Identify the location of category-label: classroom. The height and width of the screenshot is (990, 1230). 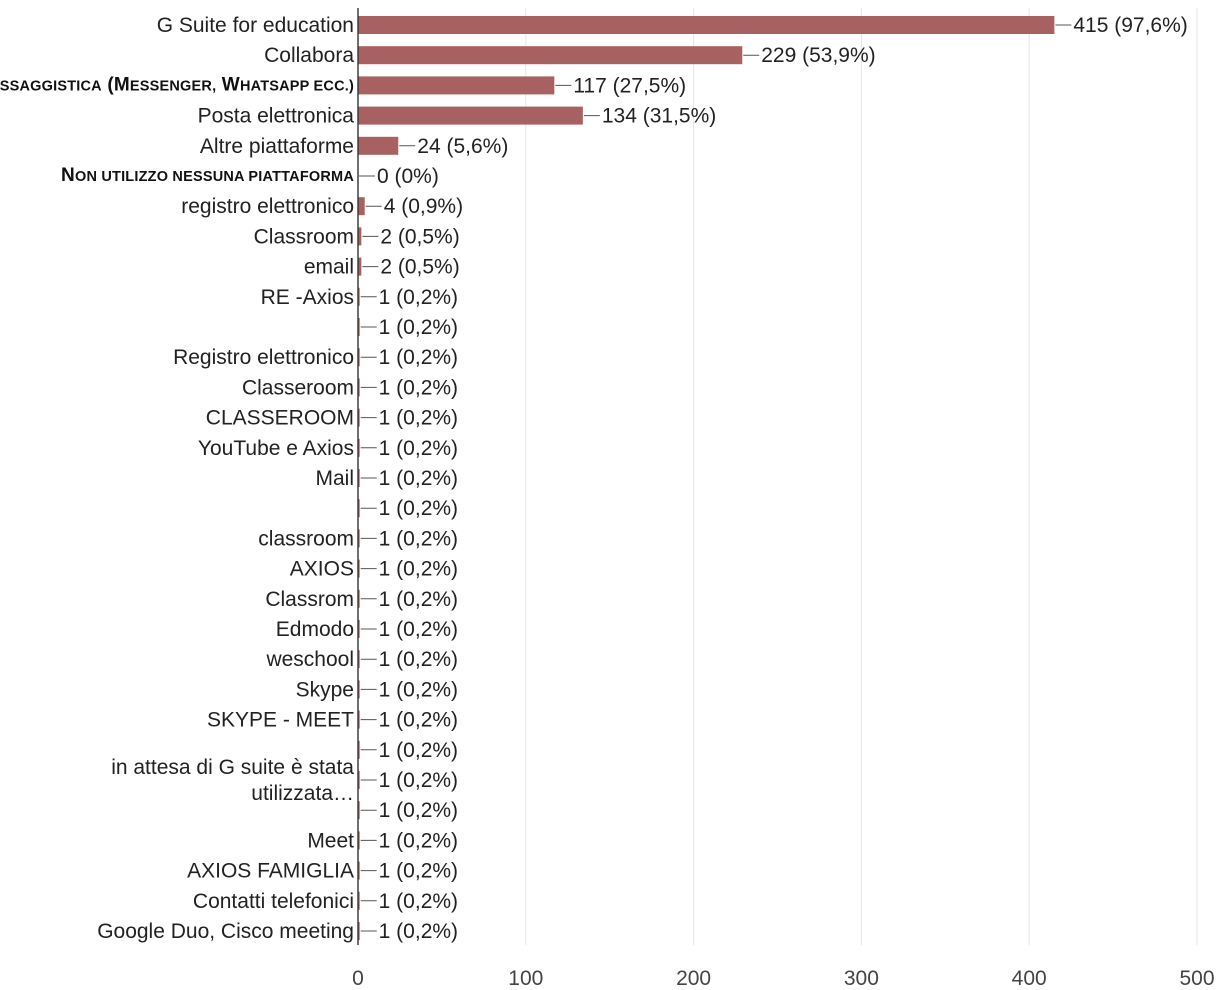
(306, 538).